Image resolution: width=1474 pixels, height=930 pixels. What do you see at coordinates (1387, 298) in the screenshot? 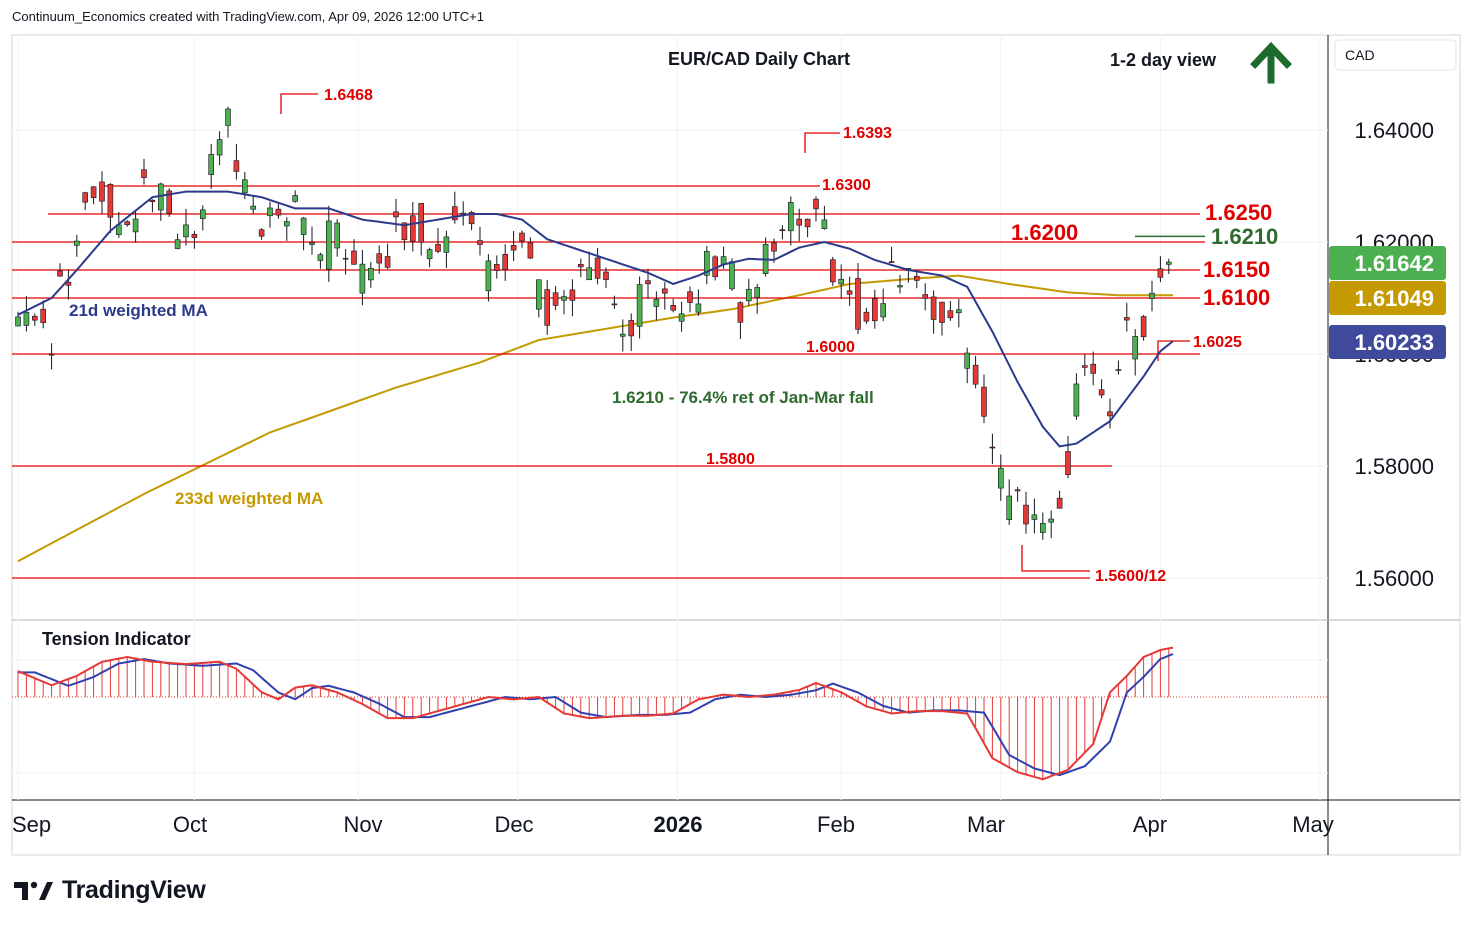
I see `price-tag-box` at bounding box center [1387, 298].